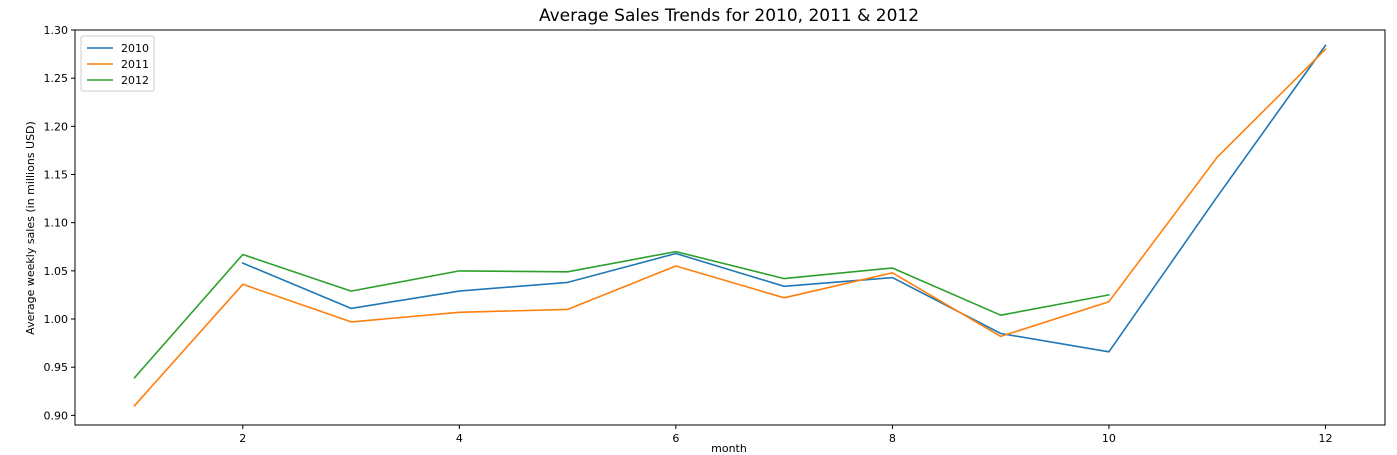 The image size is (1397, 455). What do you see at coordinates (56, 30) in the screenshot?
I see `y-tick-label: 1.30` at bounding box center [56, 30].